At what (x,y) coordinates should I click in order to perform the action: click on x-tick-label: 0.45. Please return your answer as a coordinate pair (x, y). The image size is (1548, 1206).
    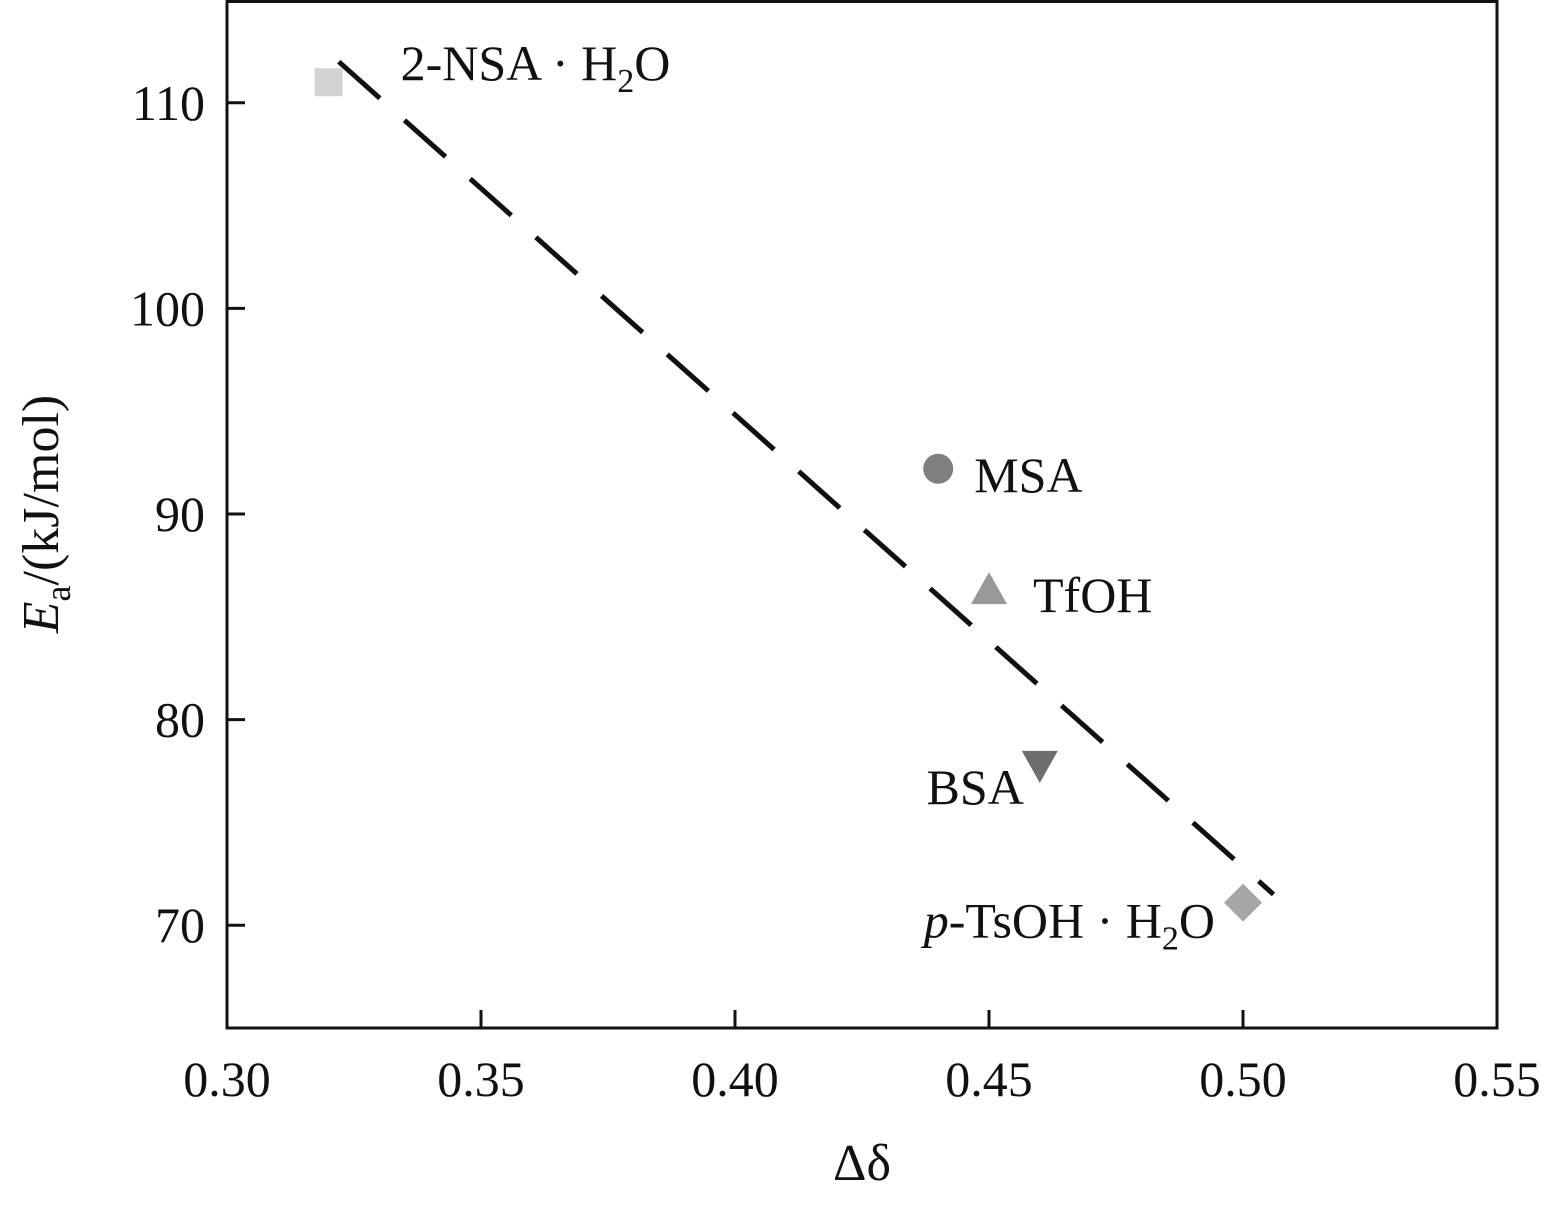
    Looking at the image, I should click on (989, 1079).